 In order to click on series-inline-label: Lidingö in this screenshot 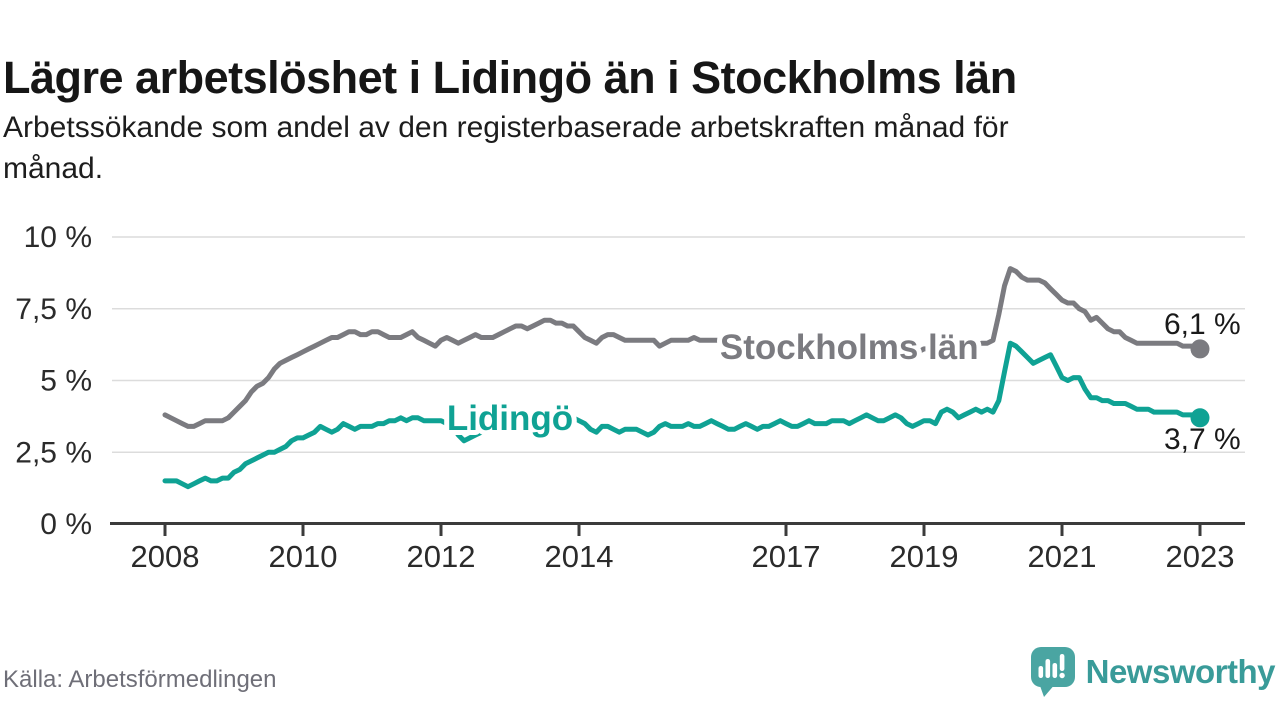, I will do `click(510, 418)`.